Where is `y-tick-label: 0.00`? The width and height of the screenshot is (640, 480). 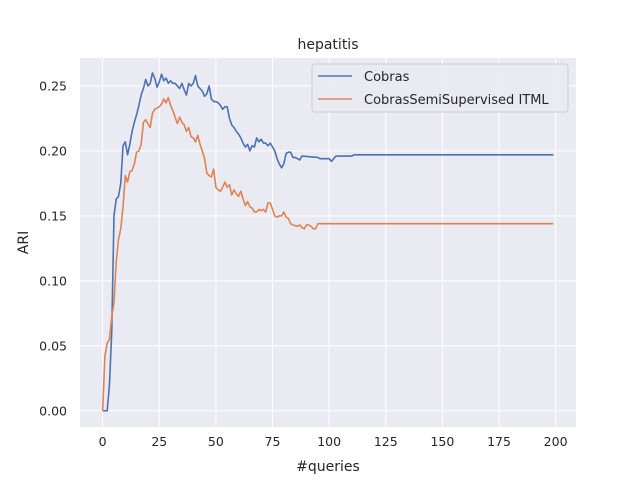
y-tick-label: 0.00 is located at coordinates (53, 410).